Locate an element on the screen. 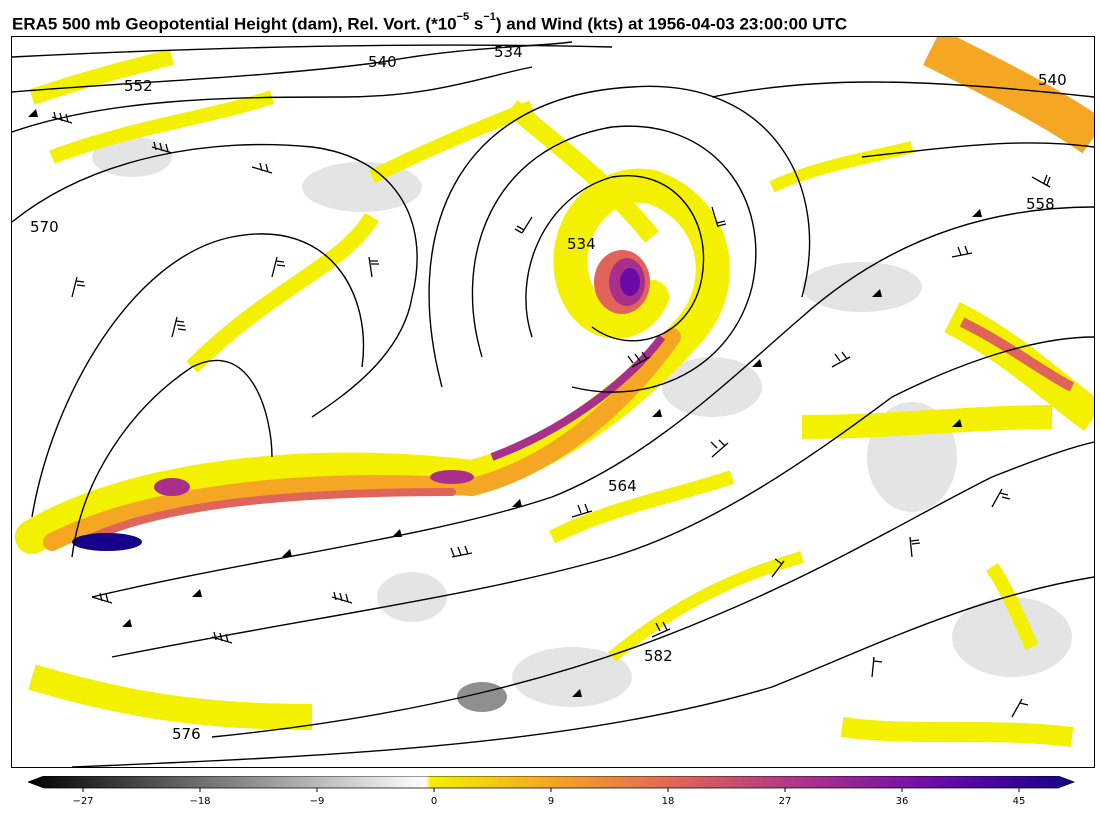  colorbar-tick-label: 18 is located at coordinates (668, 801).